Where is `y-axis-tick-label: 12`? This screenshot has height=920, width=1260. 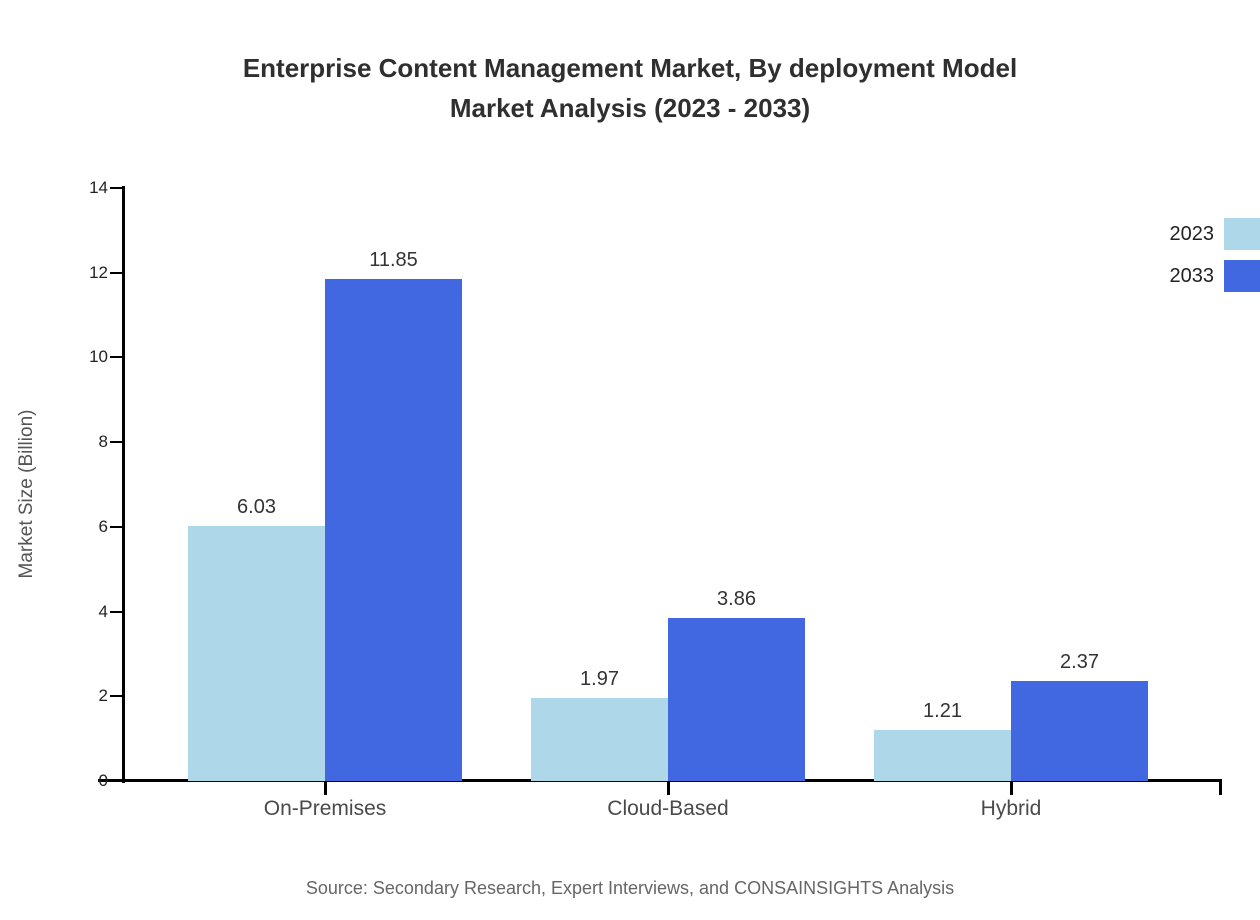
y-axis-tick-label: 12 is located at coordinates (98, 272).